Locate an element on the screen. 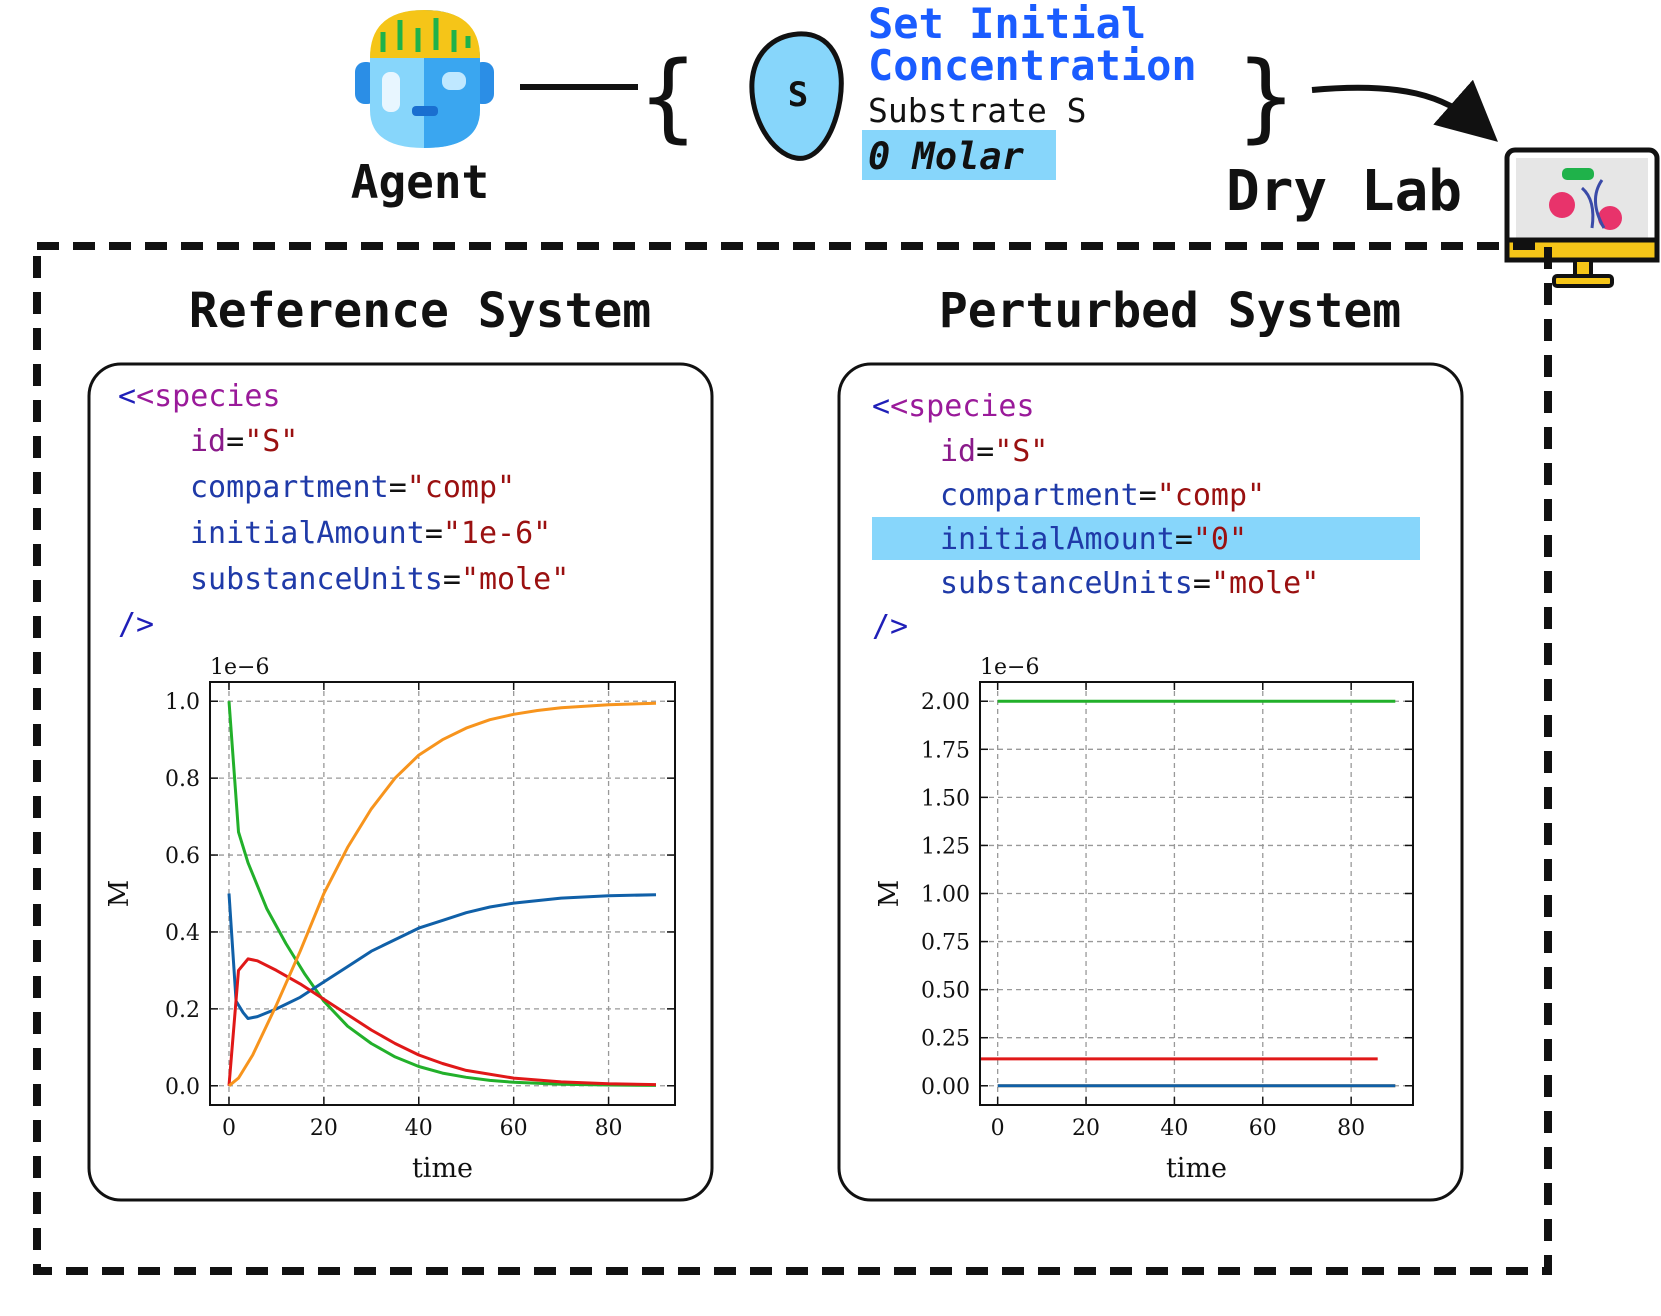 The height and width of the screenshot is (1316, 1661). close-brace: } is located at coordinates (1266, 97).